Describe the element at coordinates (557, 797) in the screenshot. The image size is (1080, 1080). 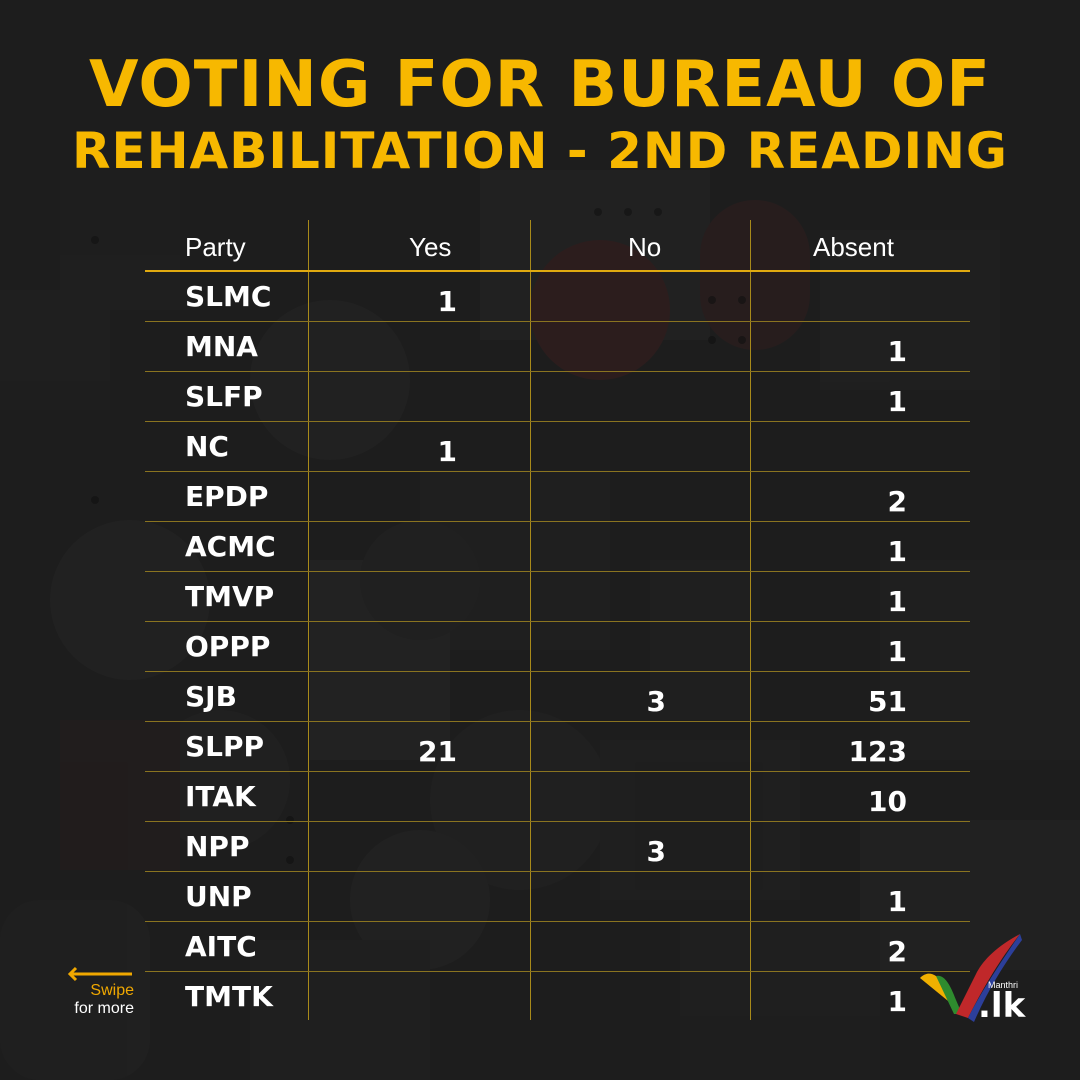
I see `table-row: ITAK 10` at that location.